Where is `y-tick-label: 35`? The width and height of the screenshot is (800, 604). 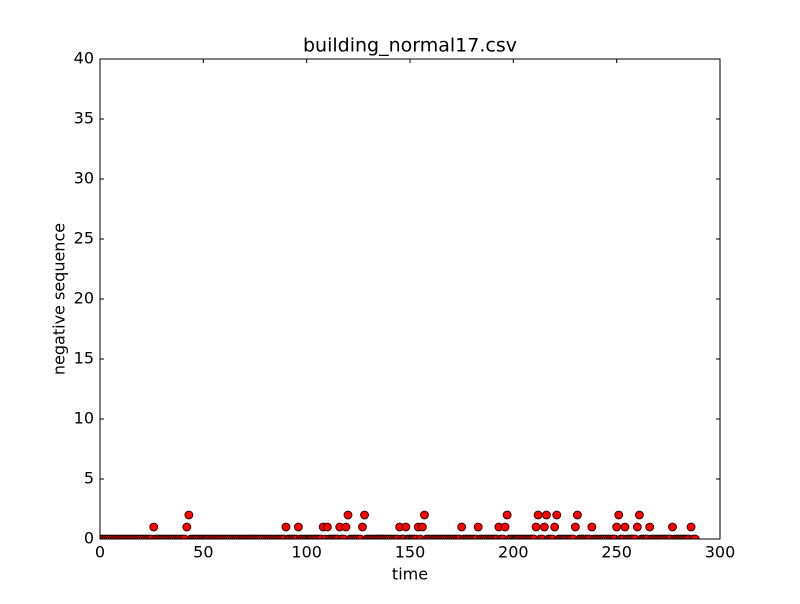 y-tick-label: 35 is located at coordinates (84, 118).